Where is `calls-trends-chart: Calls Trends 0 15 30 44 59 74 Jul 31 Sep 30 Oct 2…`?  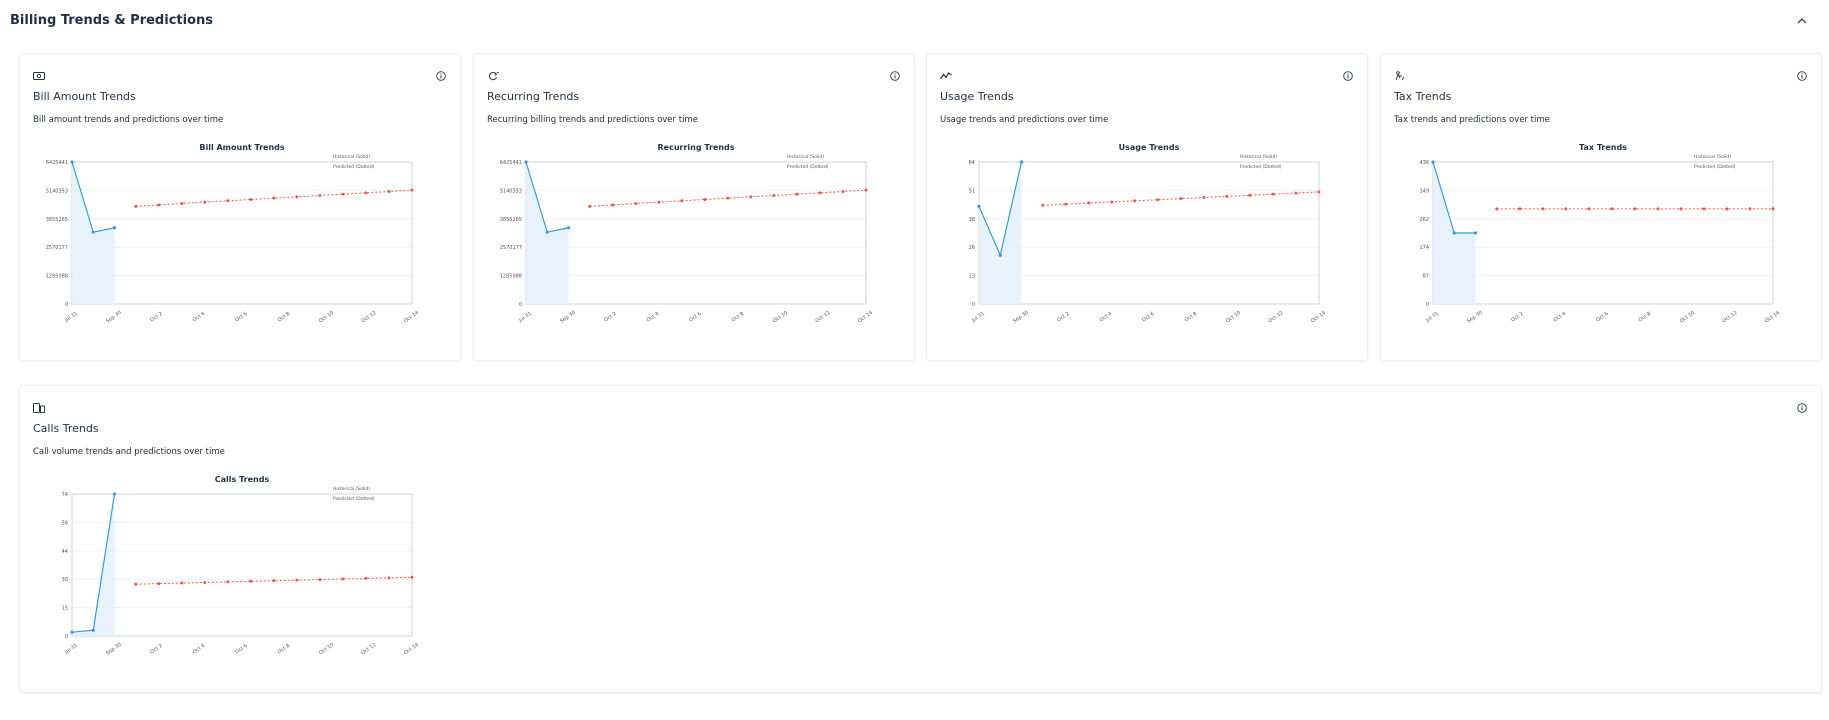
calls-trends-chart: Calls Trends 0 15 30 44 59 74 Jul 31 Sep 30 Oct 2… is located at coordinates (241, 566).